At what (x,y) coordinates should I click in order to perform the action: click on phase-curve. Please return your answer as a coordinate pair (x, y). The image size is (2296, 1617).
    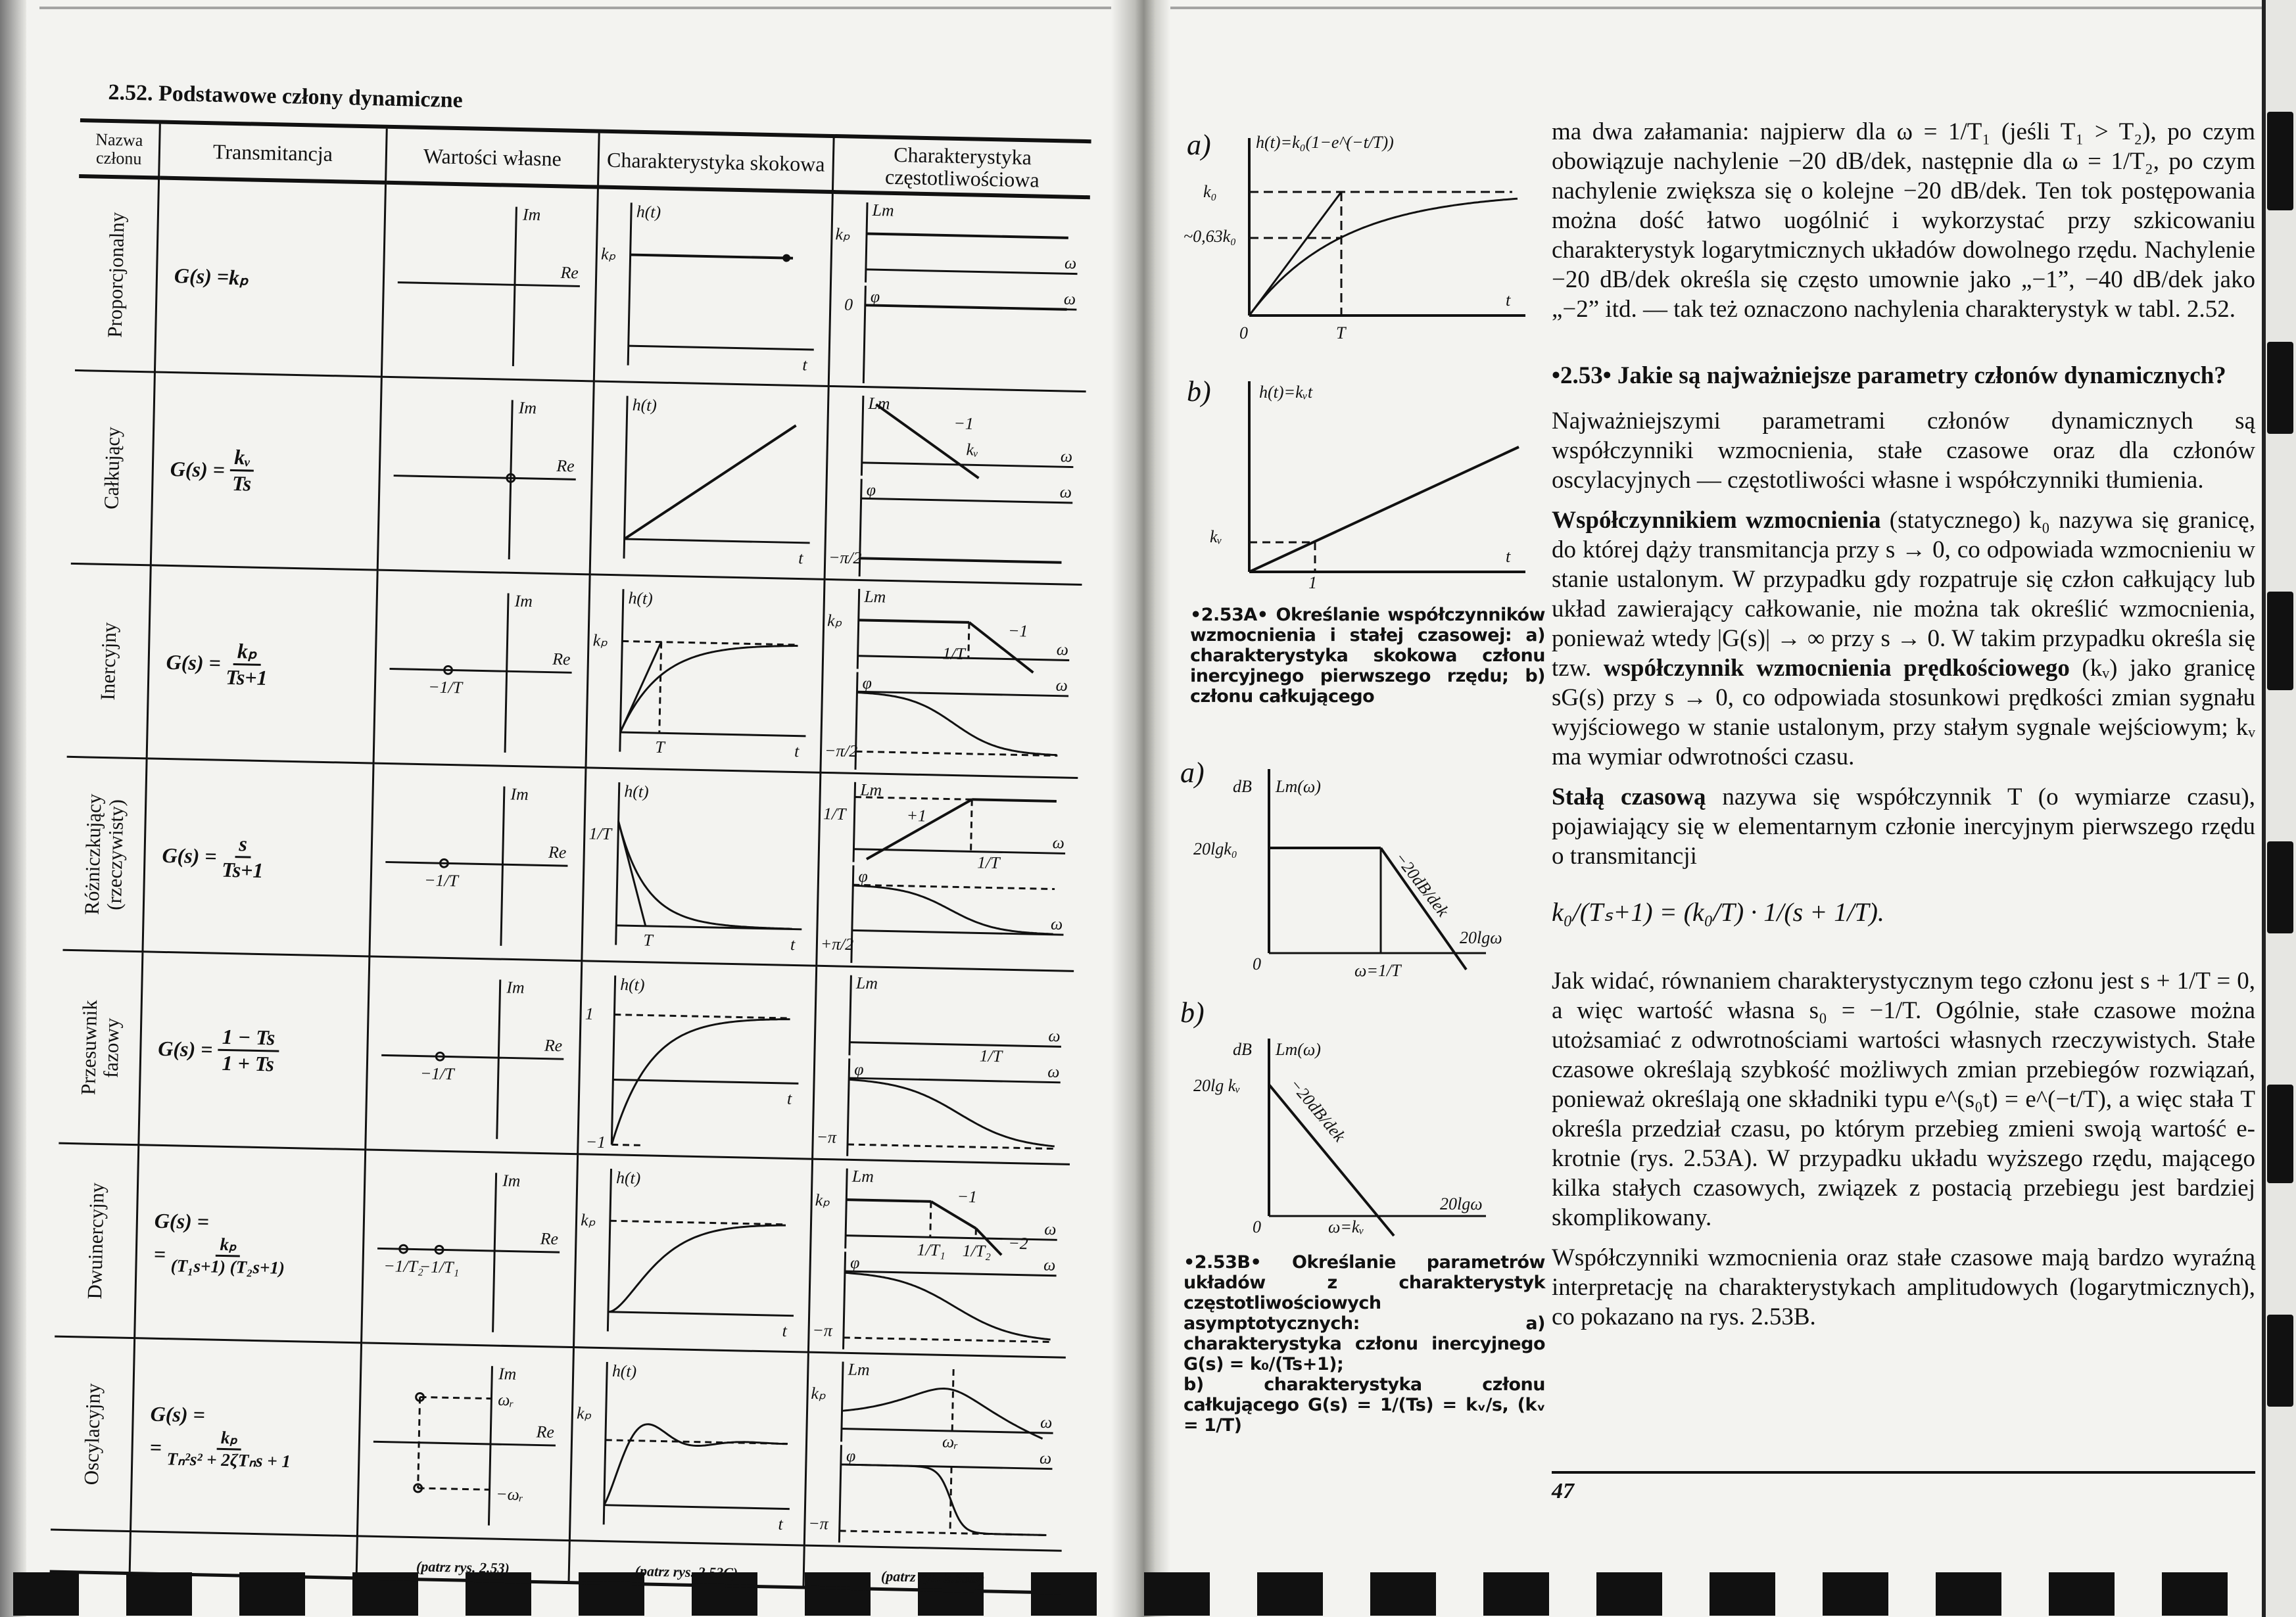
    Looking at the image, I should click on (943, 1499).